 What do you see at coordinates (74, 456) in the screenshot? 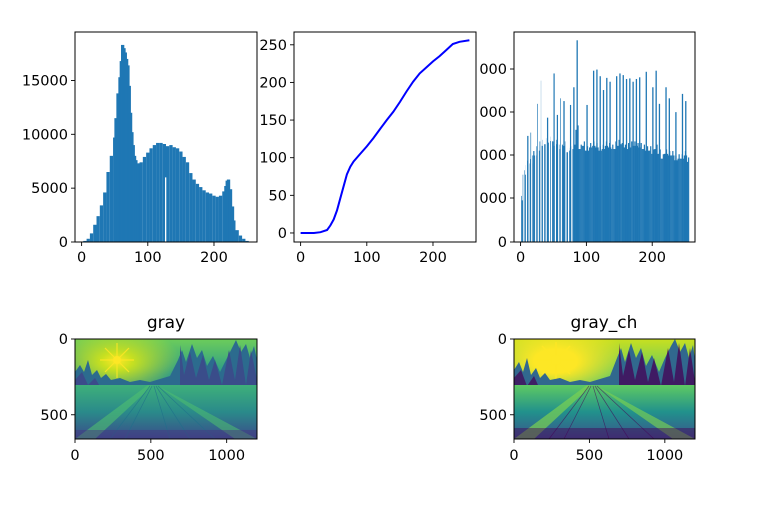
I see `image-gray-x-tick-label: 0` at bounding box center [74, 456].